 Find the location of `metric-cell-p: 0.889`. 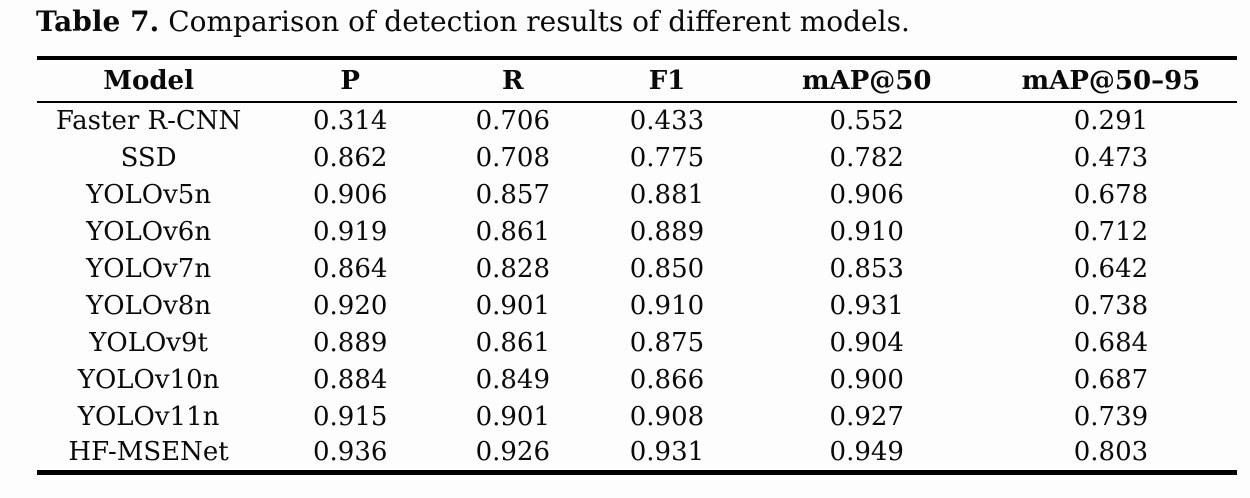

metric-cell-p: 0.889 is located at coordinates (350, 342).